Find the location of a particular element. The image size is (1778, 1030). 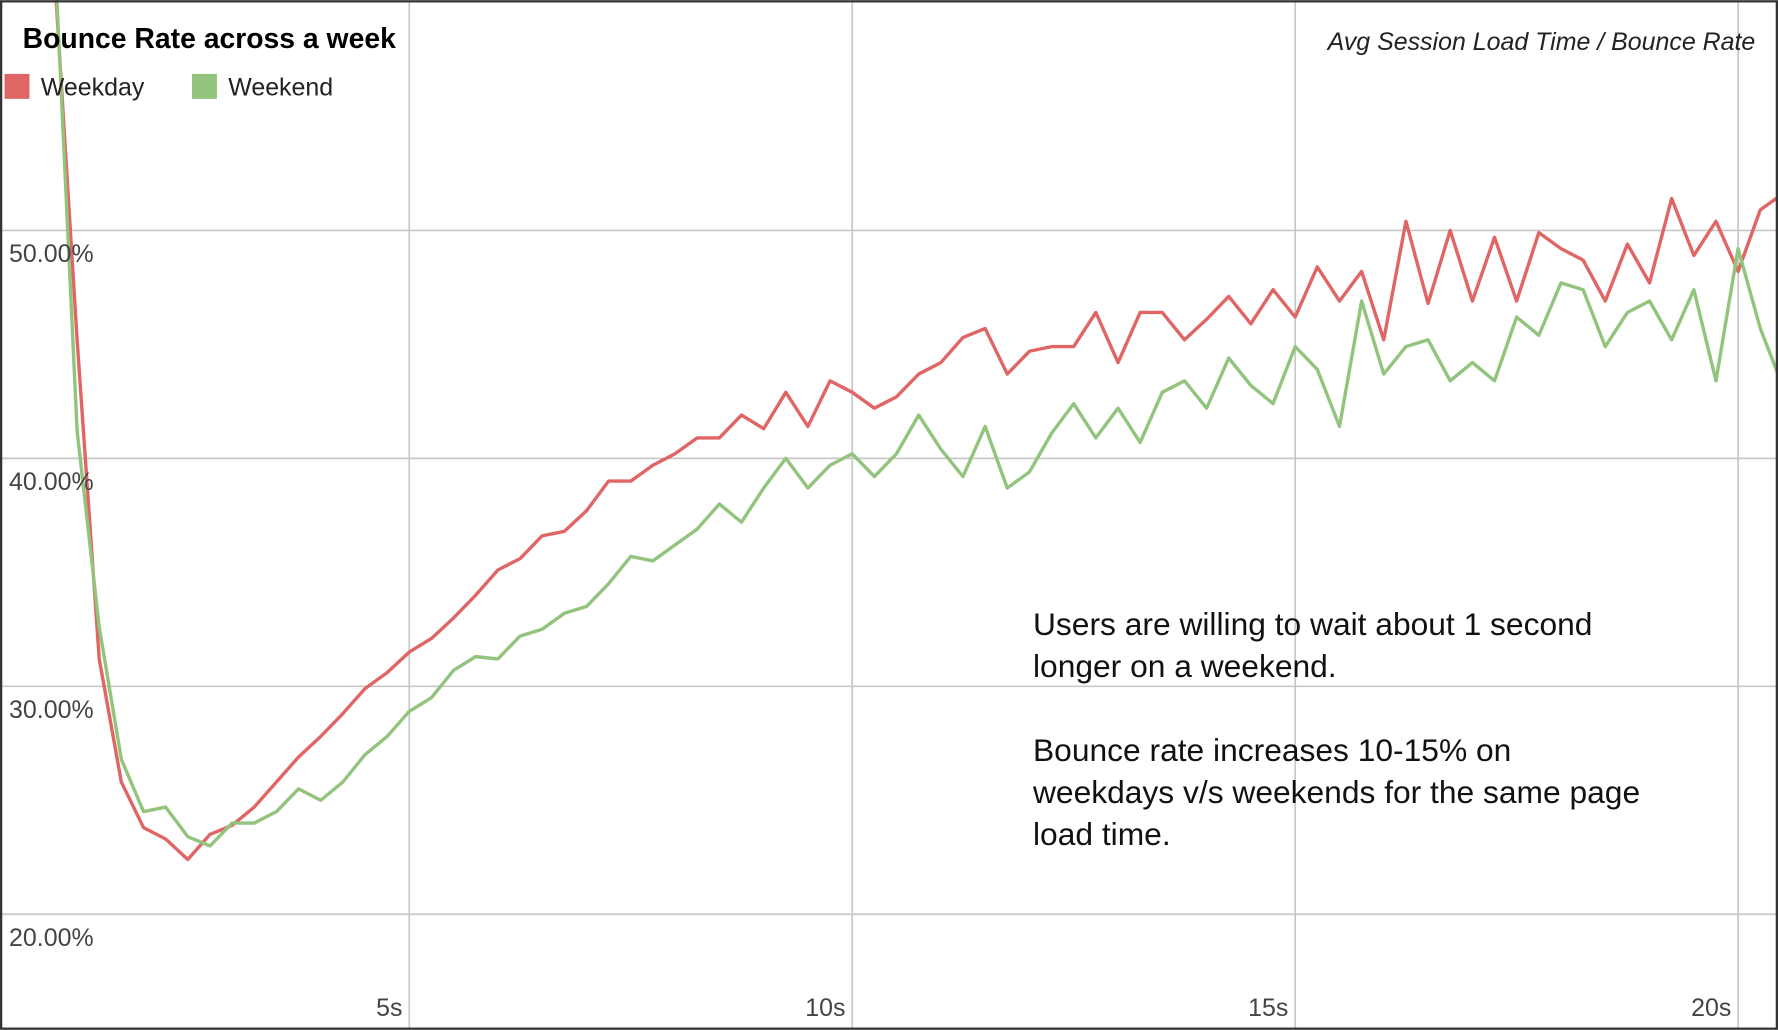

y-tick-label: 40.00% is located at coordinates (51, 482).